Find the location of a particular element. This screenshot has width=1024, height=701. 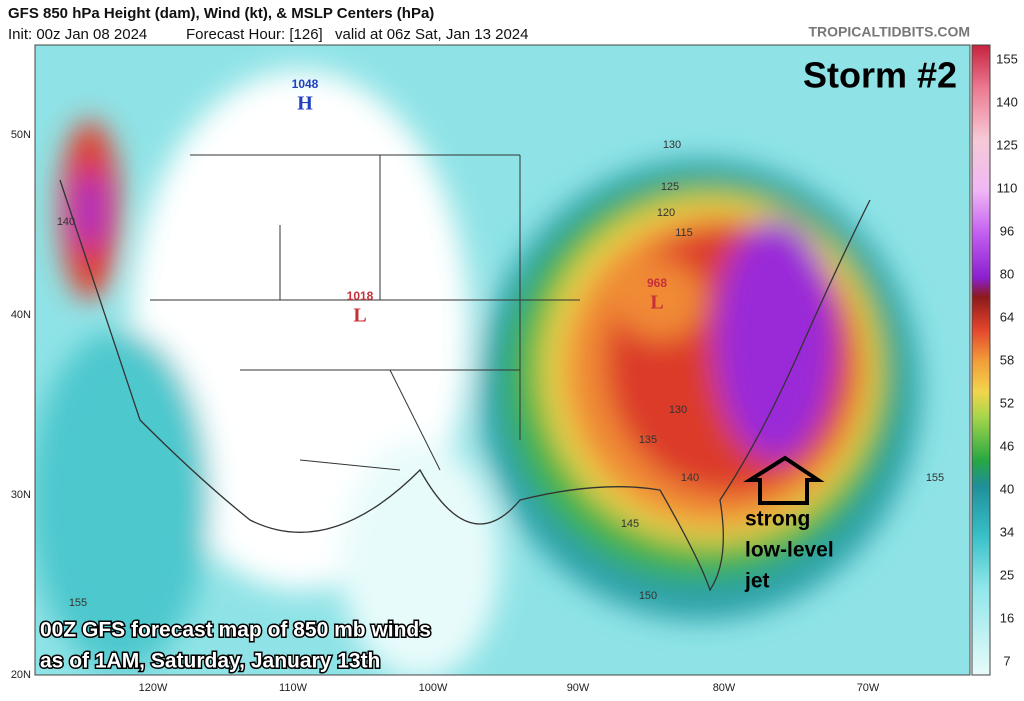

colorbar-label: 52 is located at coordinates (1007, 402).